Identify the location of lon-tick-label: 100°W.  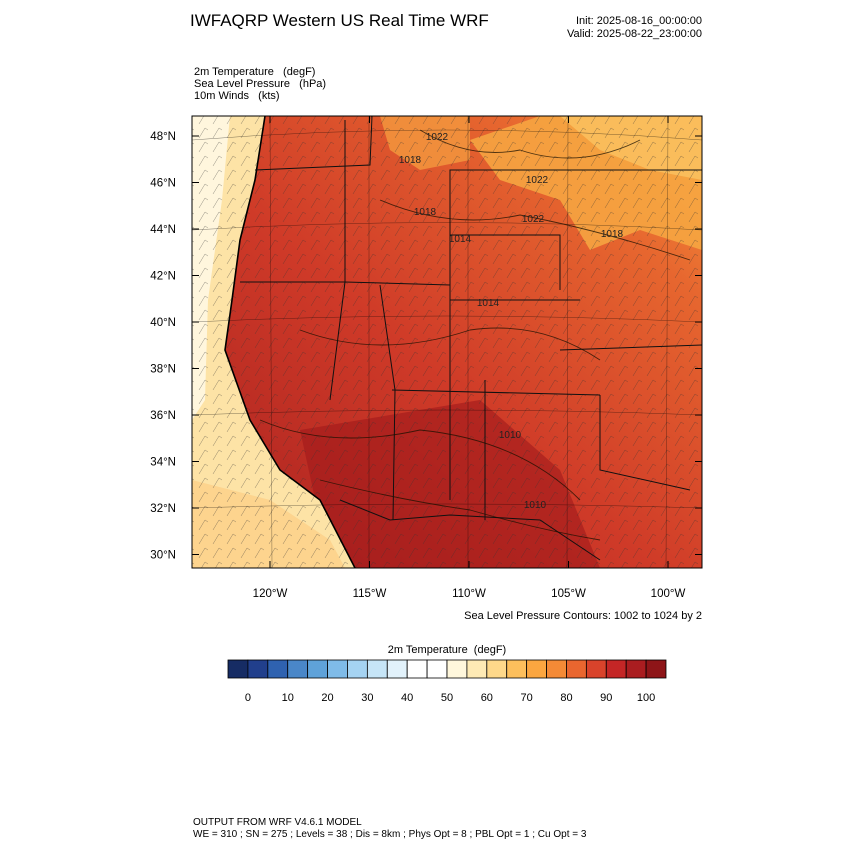
(668, 594).